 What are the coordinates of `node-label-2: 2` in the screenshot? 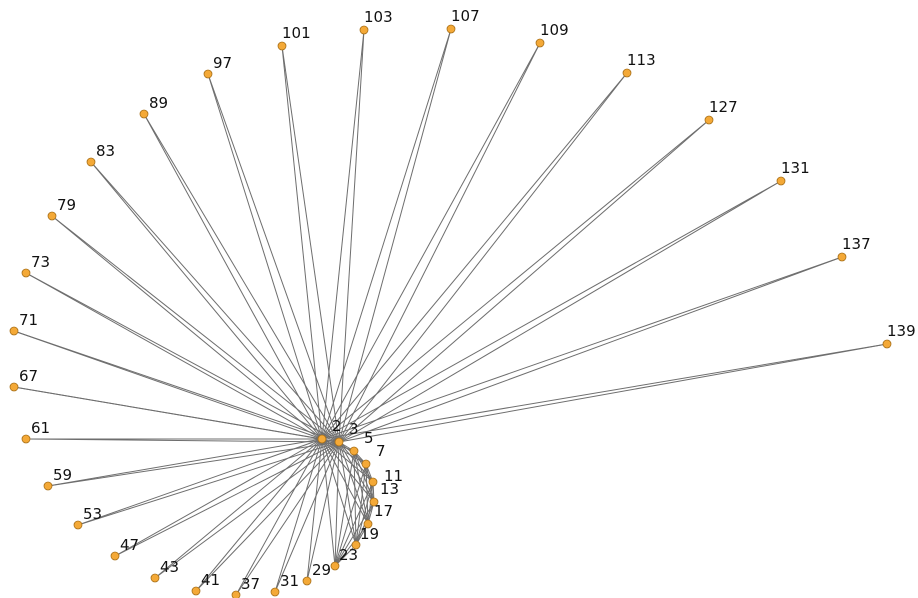 It's located at (337, 426).